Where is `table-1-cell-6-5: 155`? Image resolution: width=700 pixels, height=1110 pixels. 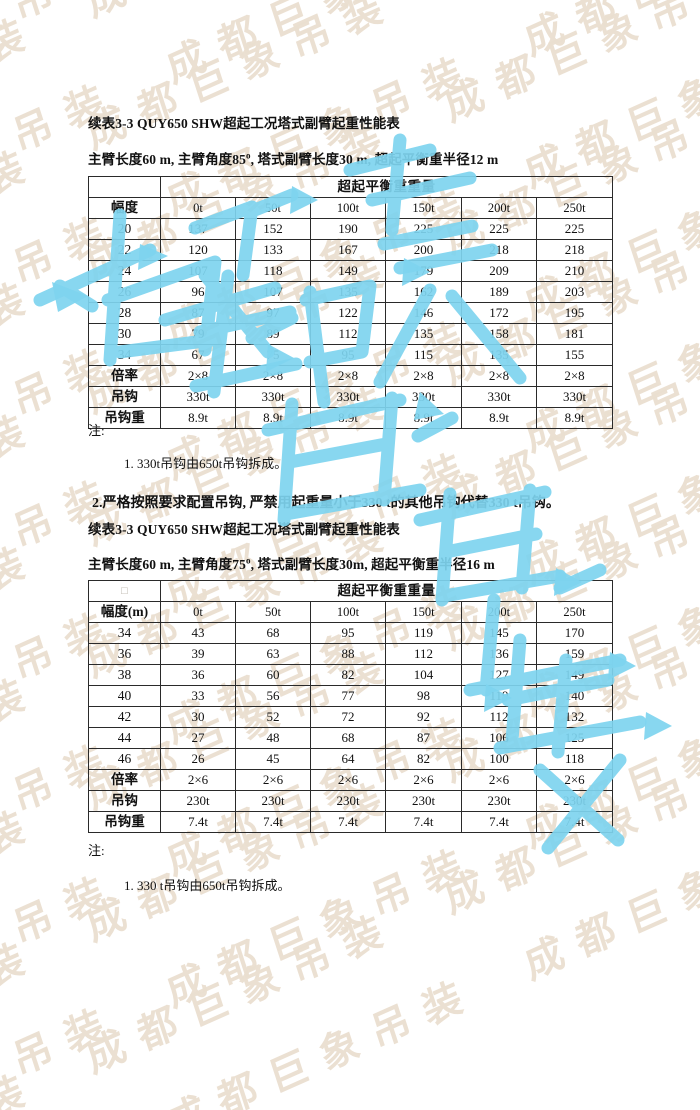 table-1-cell-6-5: 155 is located at coordinates (574, 355).